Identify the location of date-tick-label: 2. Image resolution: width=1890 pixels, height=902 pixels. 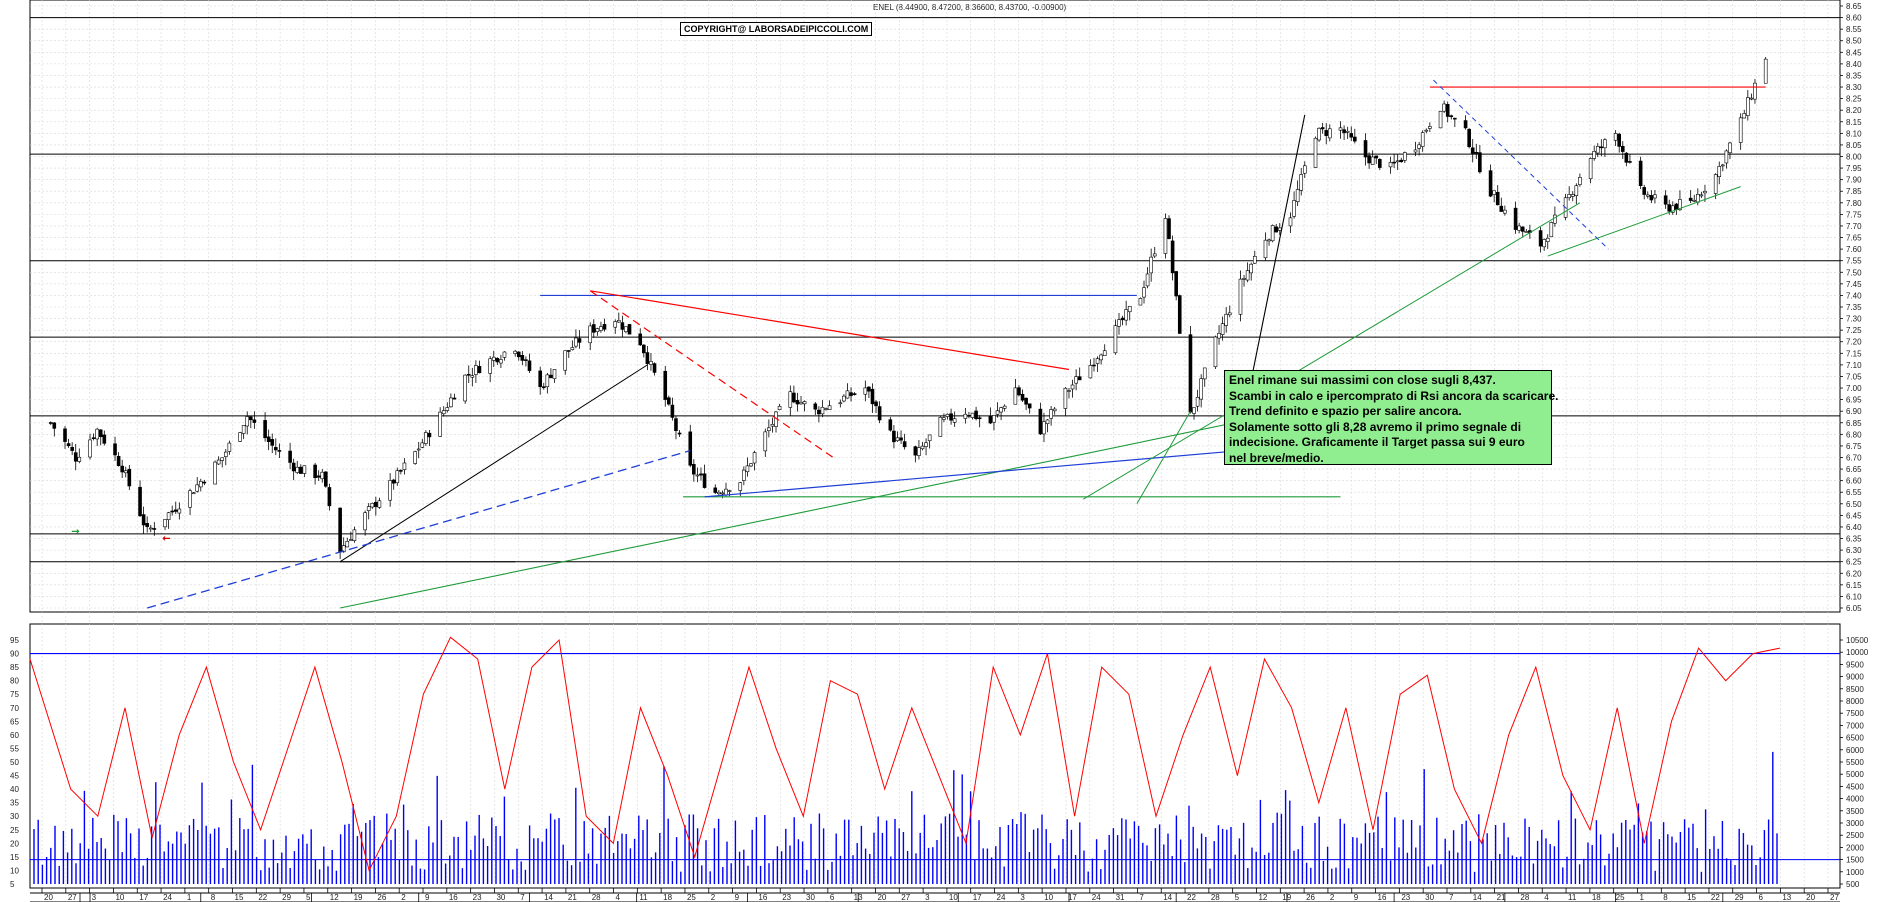
(403, 897).